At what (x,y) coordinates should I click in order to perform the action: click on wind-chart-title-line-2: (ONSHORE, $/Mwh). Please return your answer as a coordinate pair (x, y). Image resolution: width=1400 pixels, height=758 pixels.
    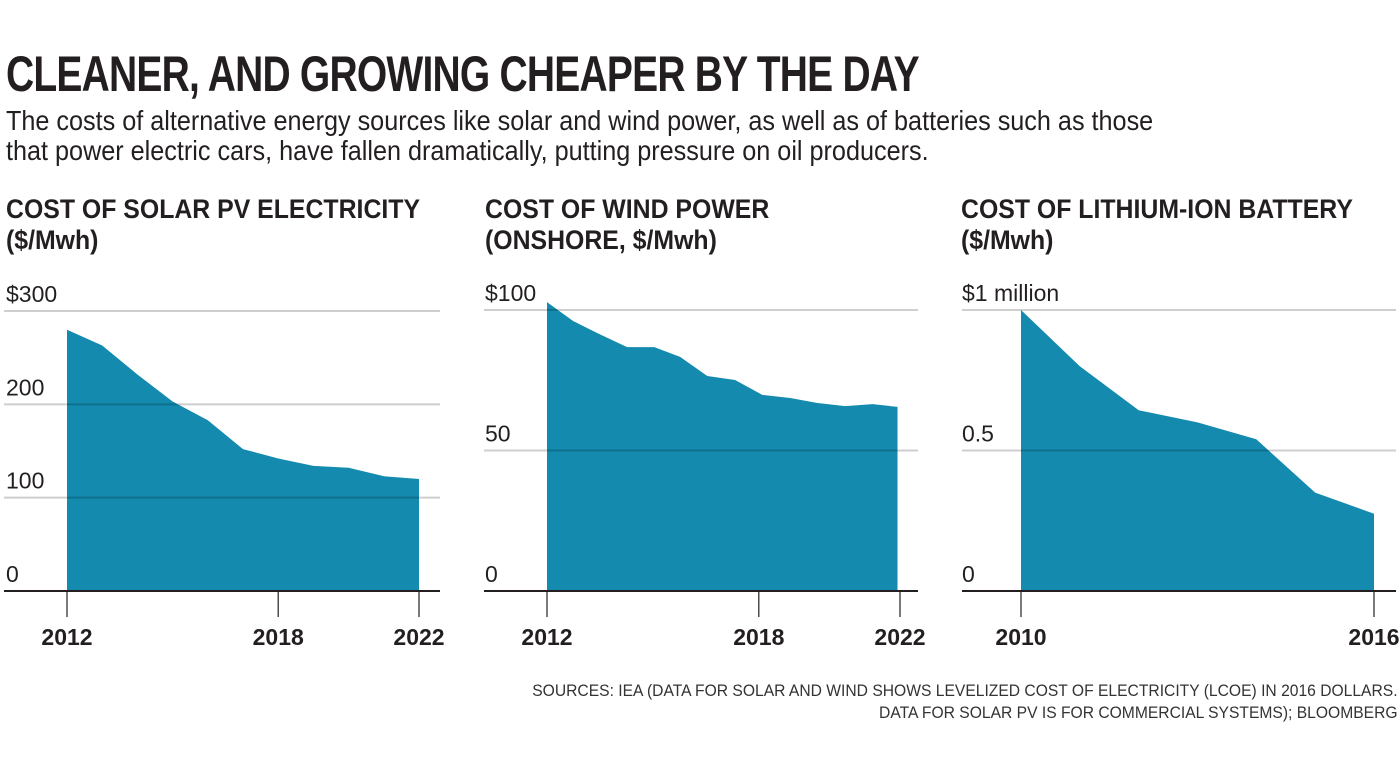
    Looking at the image, I should click on (601, 240).